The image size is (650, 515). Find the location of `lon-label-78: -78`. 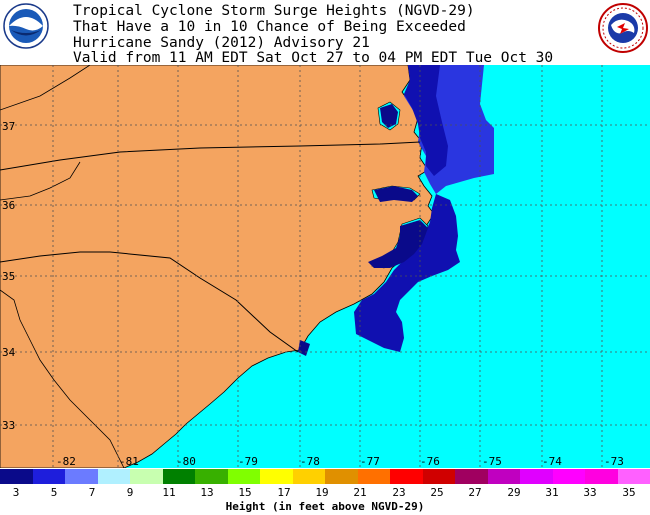

lon-label-78: -78 is located at coordinates (310, 461).